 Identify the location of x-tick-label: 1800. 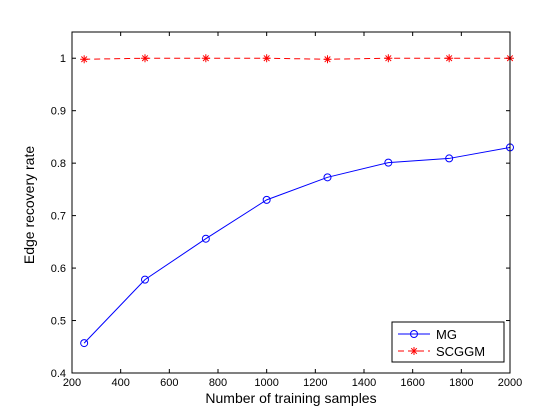
(461, 383).